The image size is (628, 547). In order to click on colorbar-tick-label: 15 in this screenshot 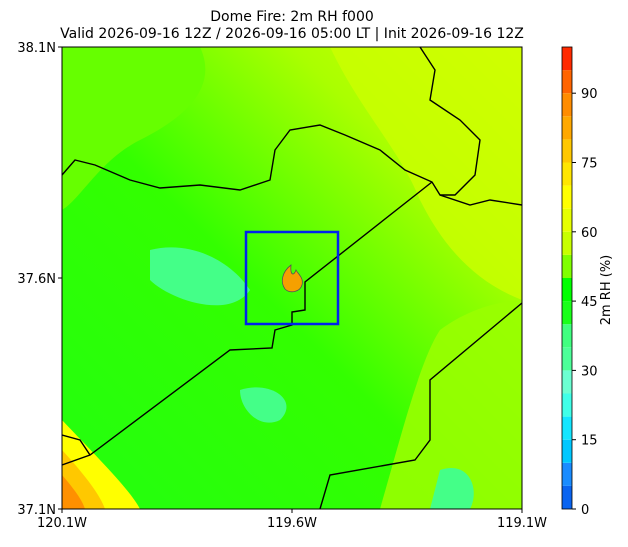, I will do `click(589, 441)`.